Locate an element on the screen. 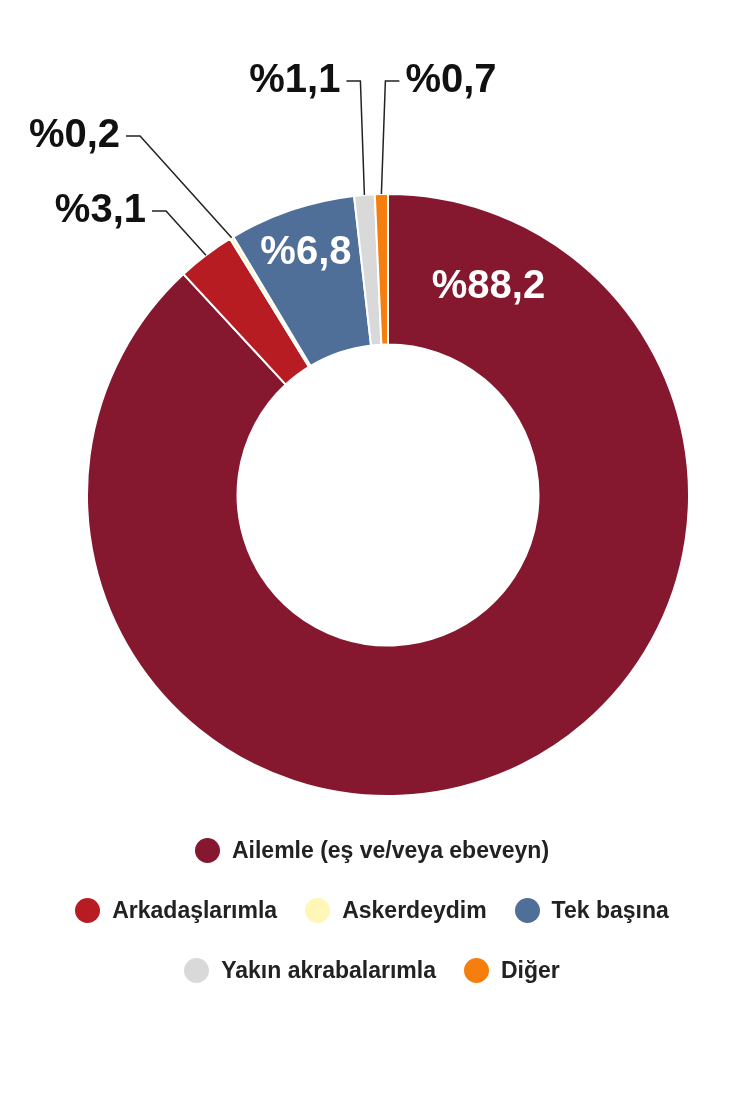 The image size is (744, 1095). data-label: %3,1 is located at coordinates (100, 208).